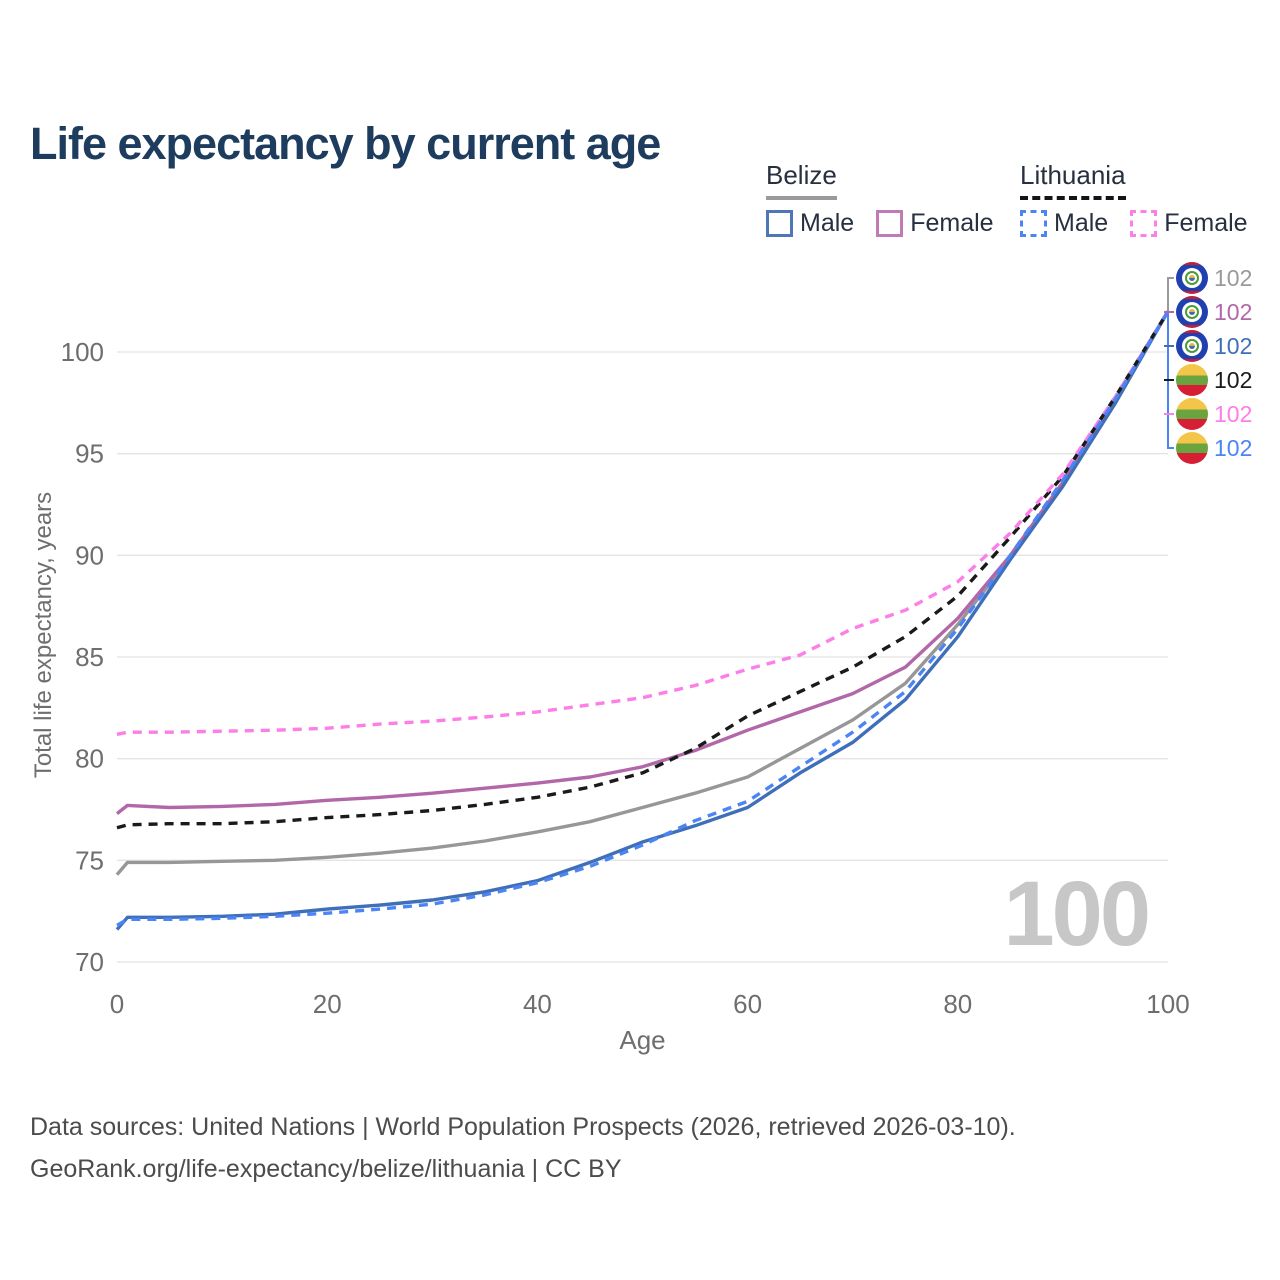 The height and width of the screenshot is (1280, 1280). Describe the element at coordinates (891, 199) in the screenshot. I see `legend-group-belize: Belize Male Female` at that location.